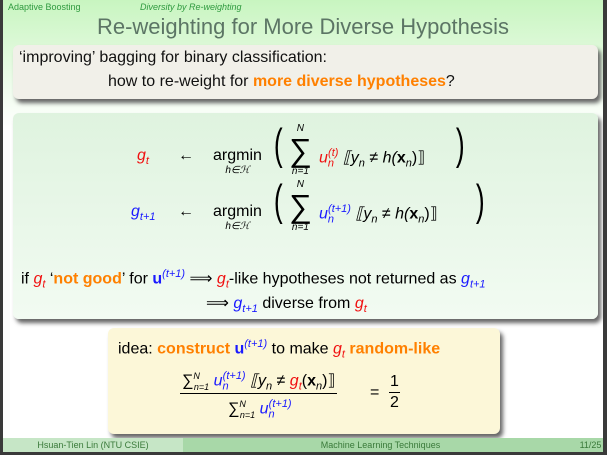  Describe the element at coordinates (590, 445) in the screenshot. I see `page-number: 11/25` at that location.